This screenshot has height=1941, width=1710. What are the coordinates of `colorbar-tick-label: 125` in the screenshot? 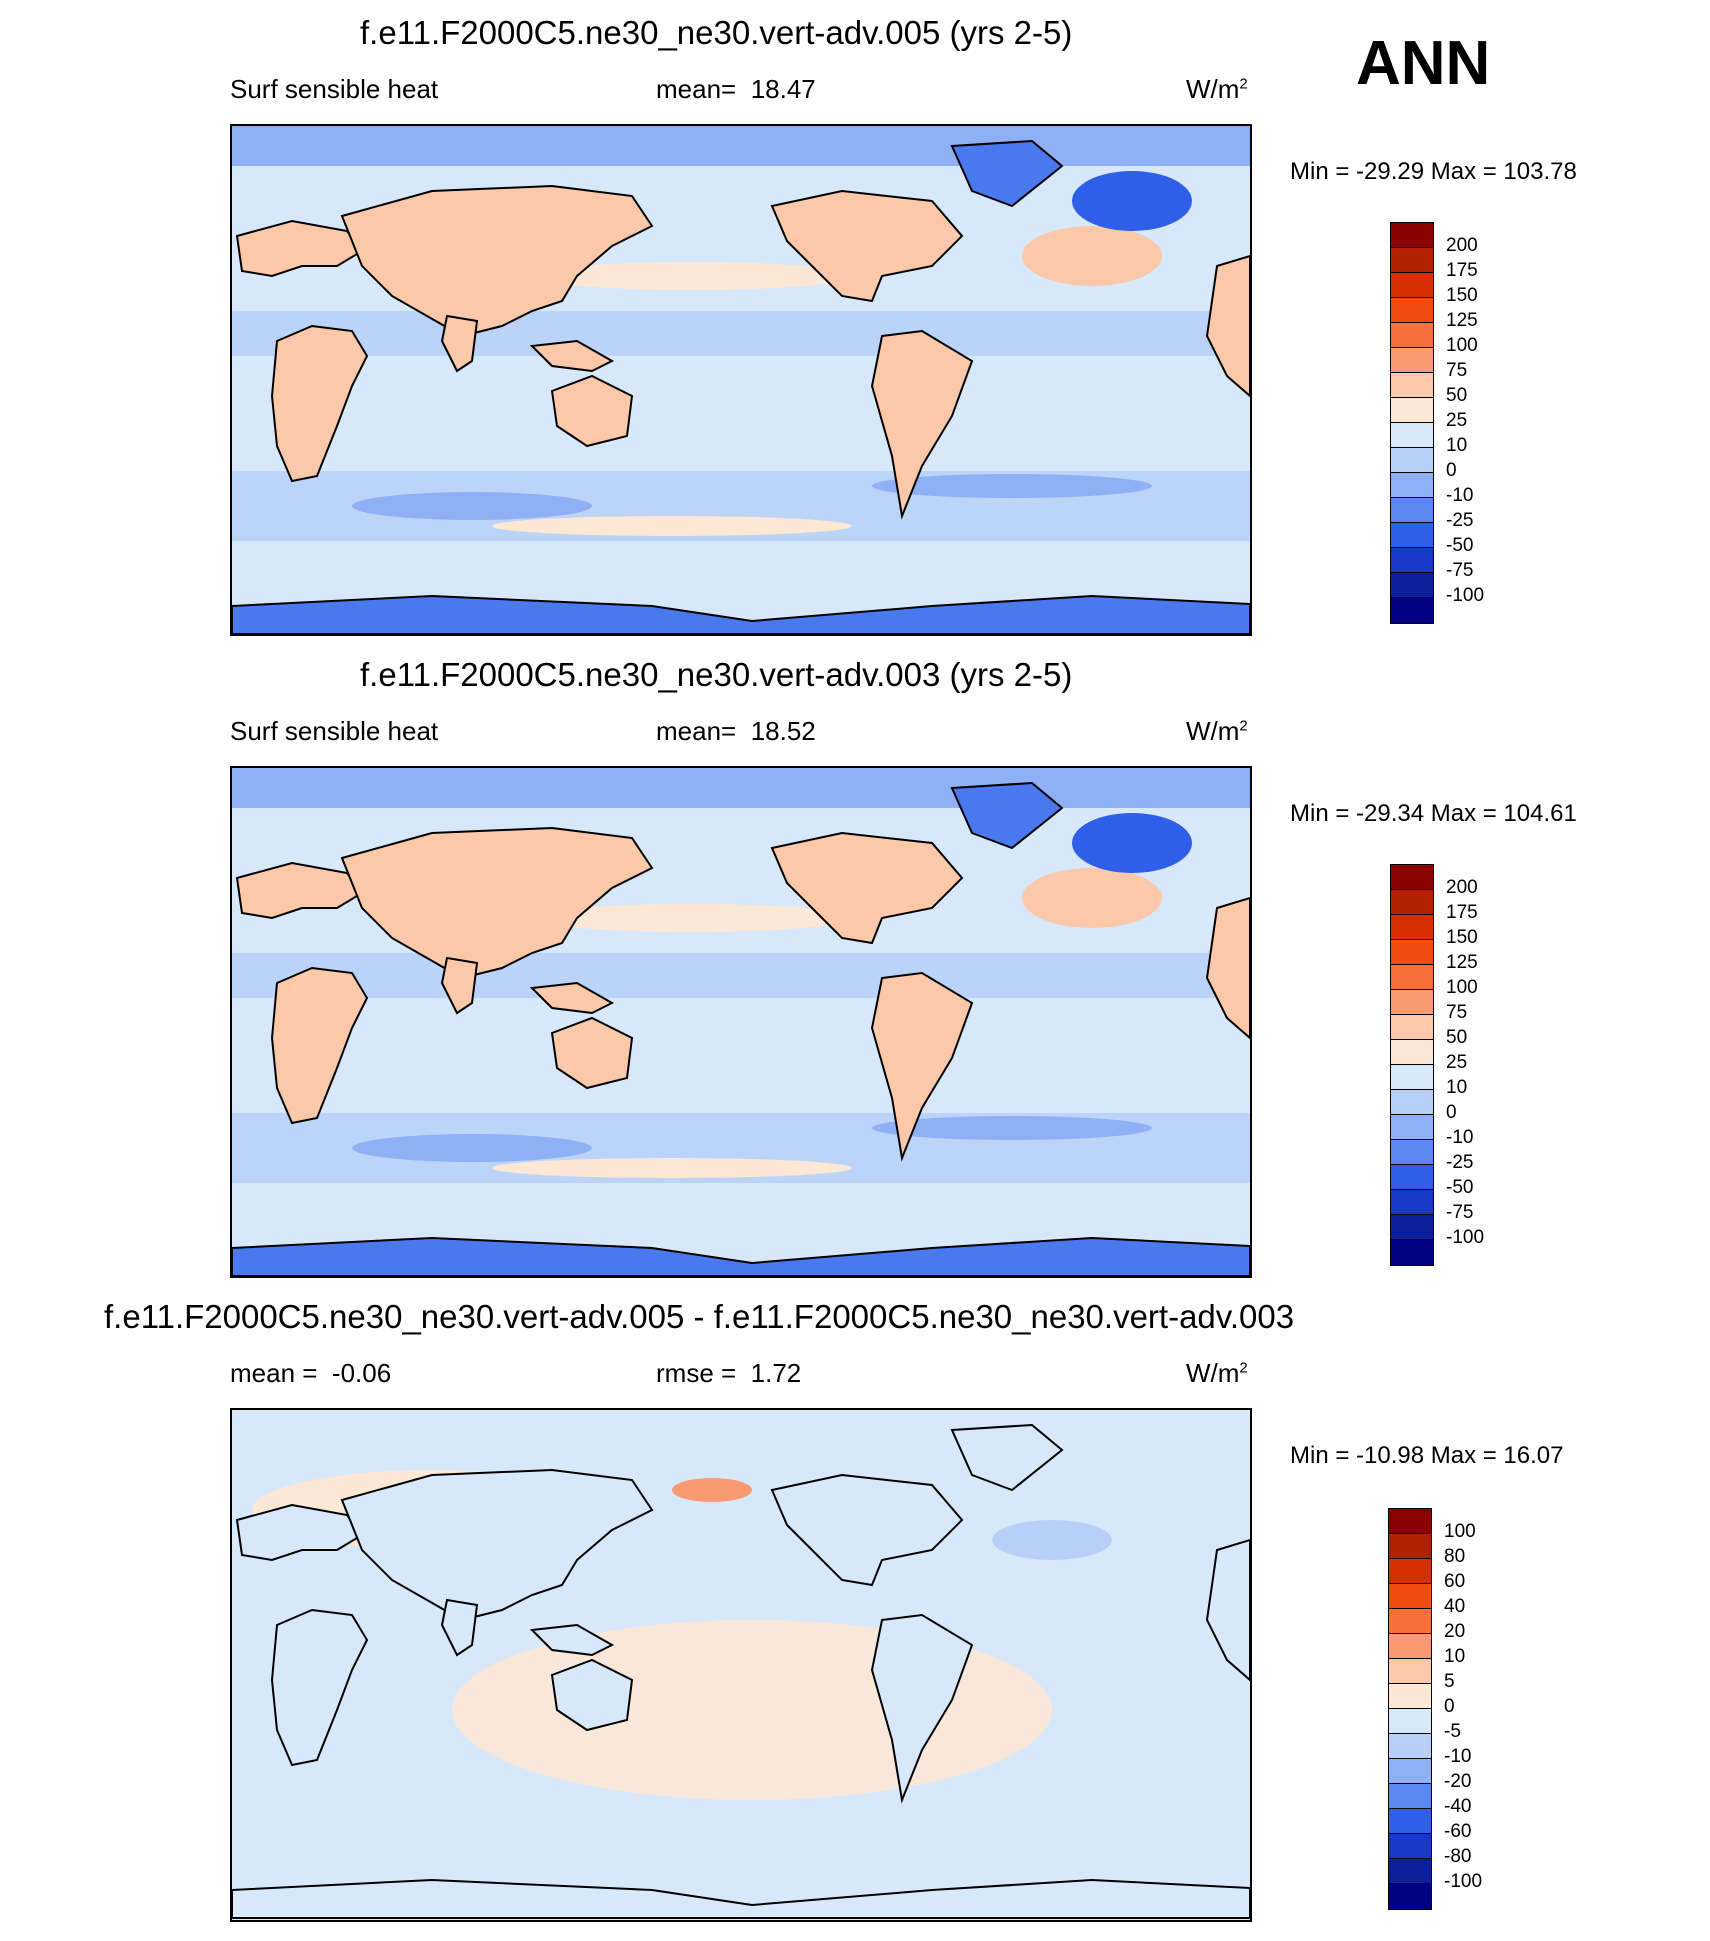 It's located at (1462, 320).